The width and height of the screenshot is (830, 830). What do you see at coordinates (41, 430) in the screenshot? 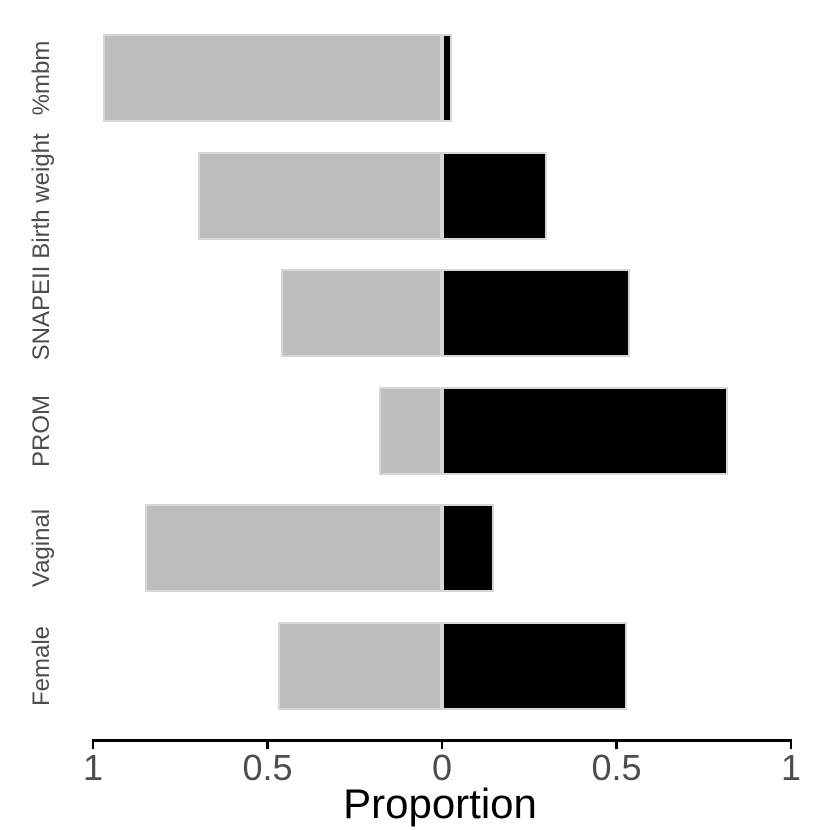
I see `y-axis-label: PROM` at bounding box center [41, 430].